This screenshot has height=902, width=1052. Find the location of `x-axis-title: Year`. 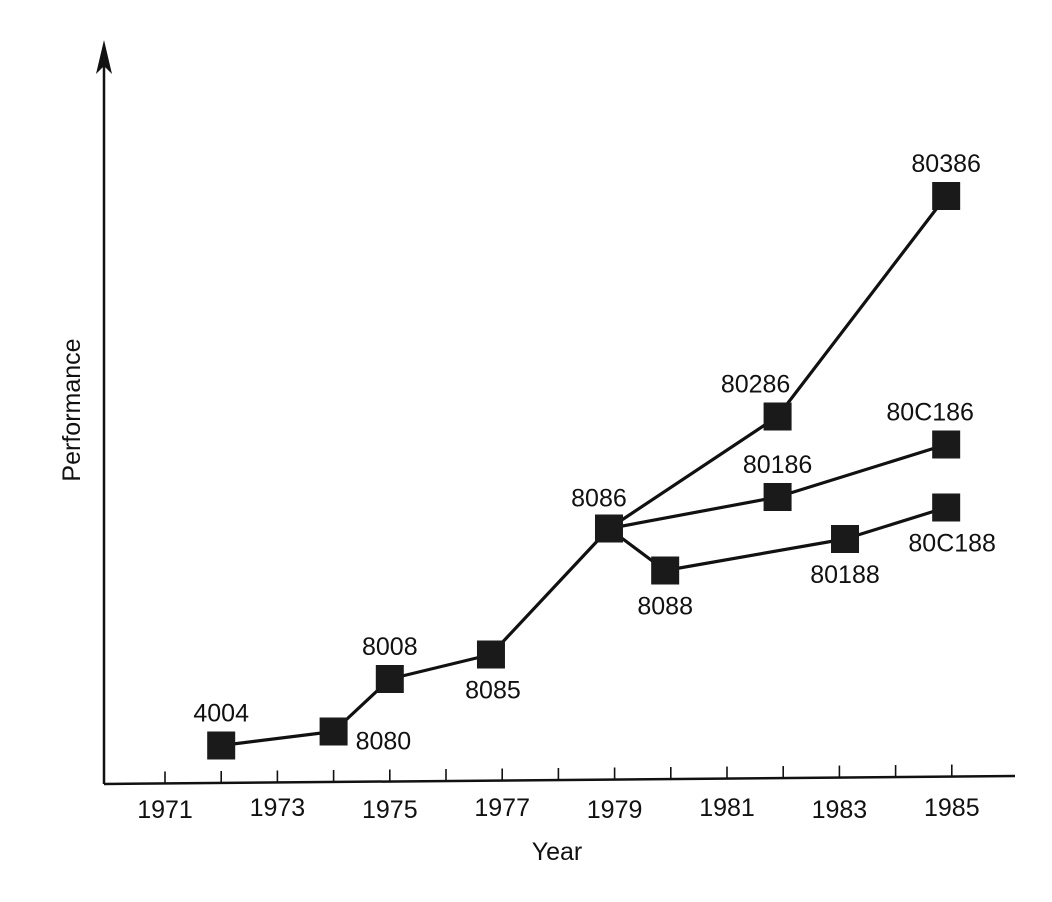

x-axis-title: Year is located at coordinates (557, 852).